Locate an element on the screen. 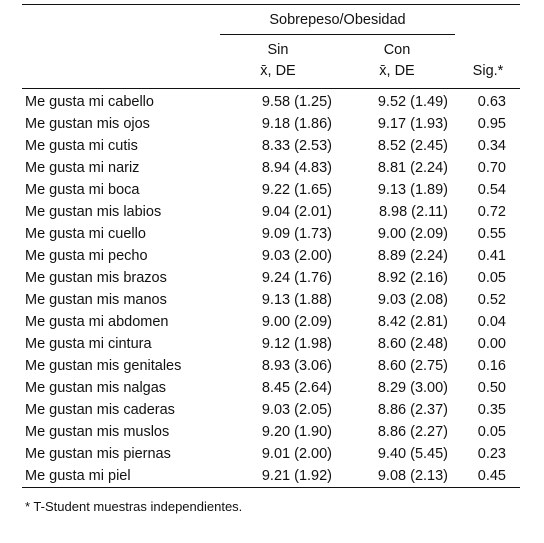 The width and height of the screenshot is (544, 543). sig-value: 0.41 is located at coordinates (491, 256).